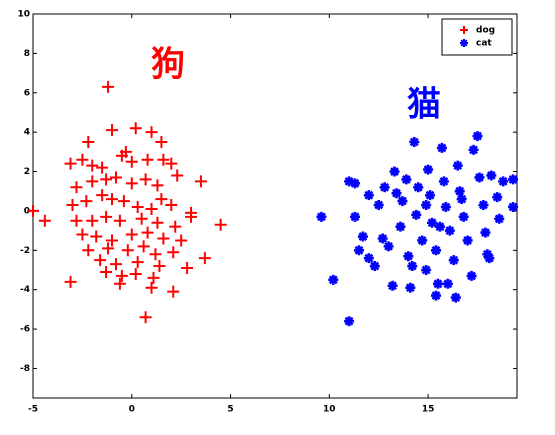  What do you see at coordinates (477, 37) in the screenshot?
I see `legend-box` at bounding box center [477, 37].